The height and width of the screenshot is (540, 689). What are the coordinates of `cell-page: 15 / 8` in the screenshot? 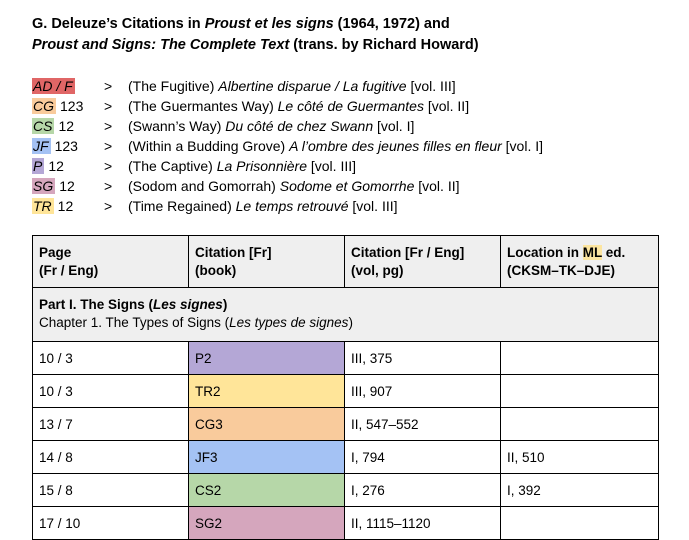 It's located at (110, 490).